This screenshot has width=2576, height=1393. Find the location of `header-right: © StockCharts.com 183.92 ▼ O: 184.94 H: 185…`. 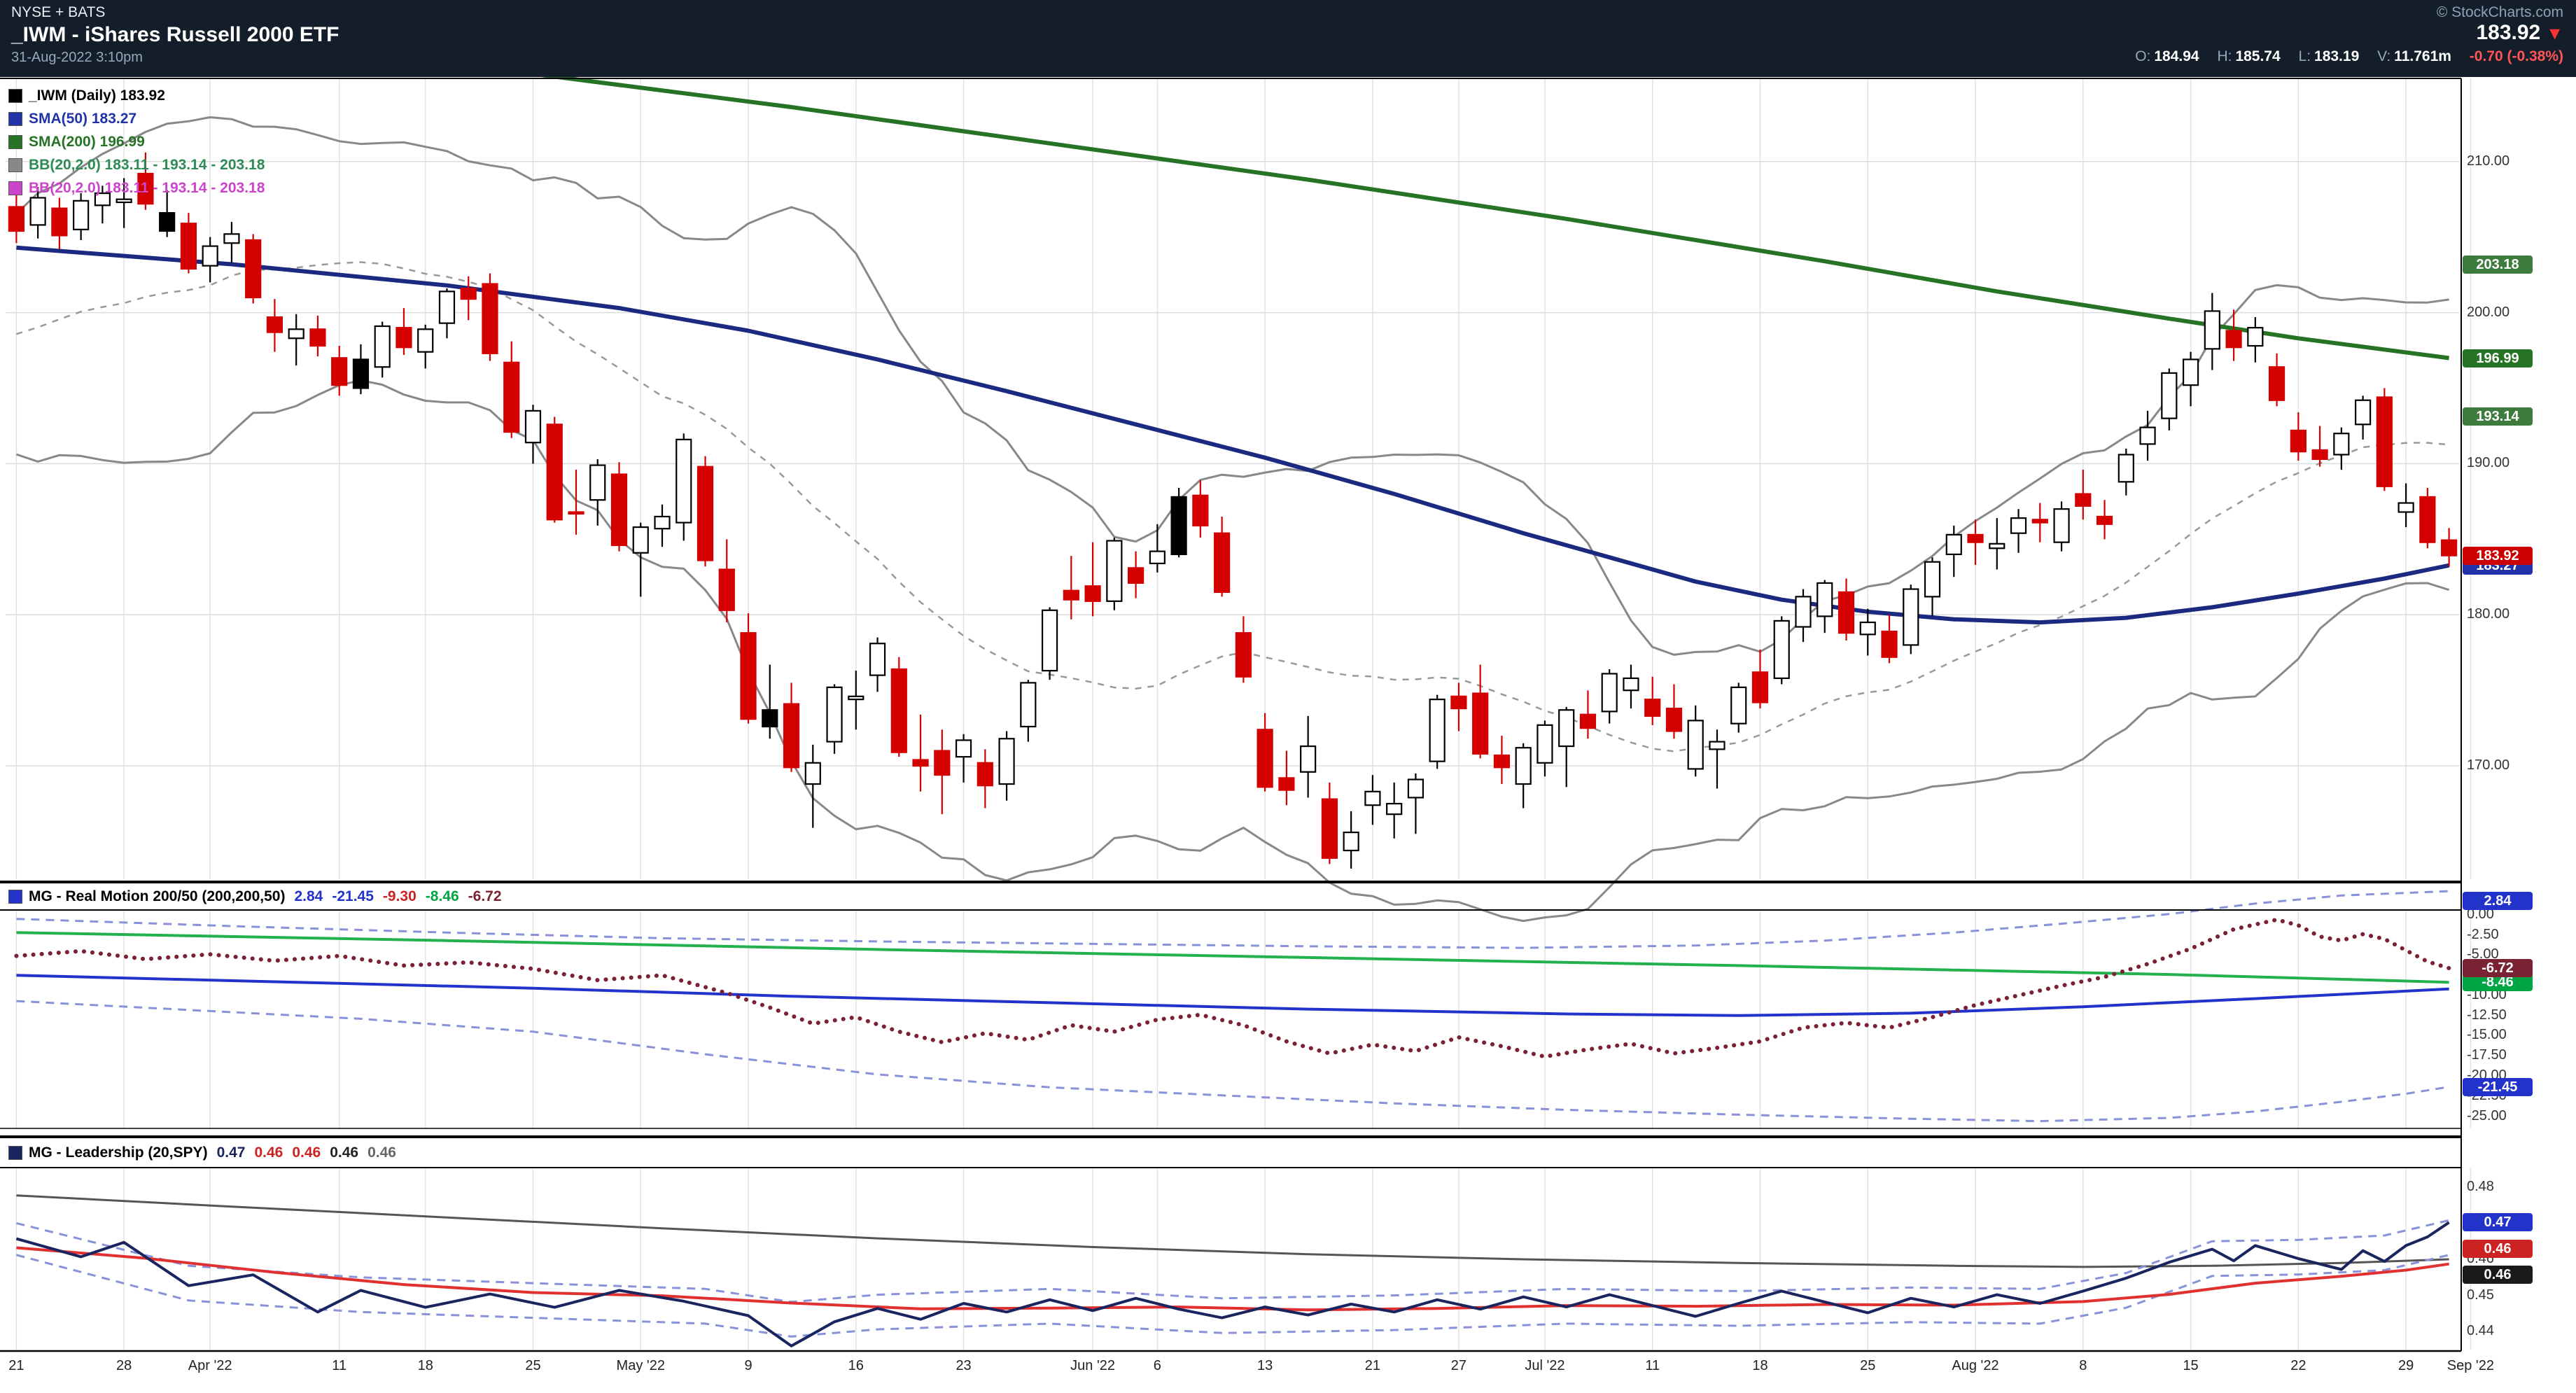

header-right: © StockCharts.com 183.92 ▼ O: 184.94 H: 185… is located at coordinates (2342, 34).